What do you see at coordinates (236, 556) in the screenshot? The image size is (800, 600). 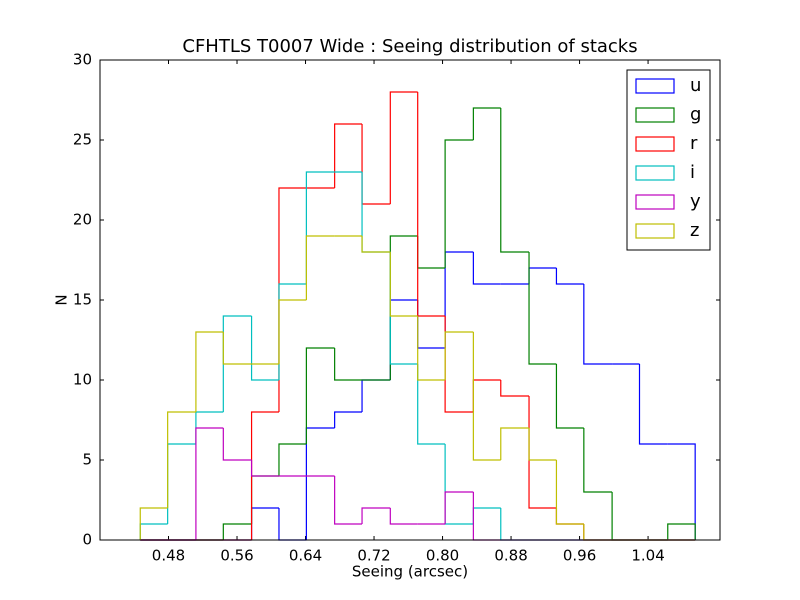 I see `x-tick-label: 0.56` at bounding box center [236, 556].